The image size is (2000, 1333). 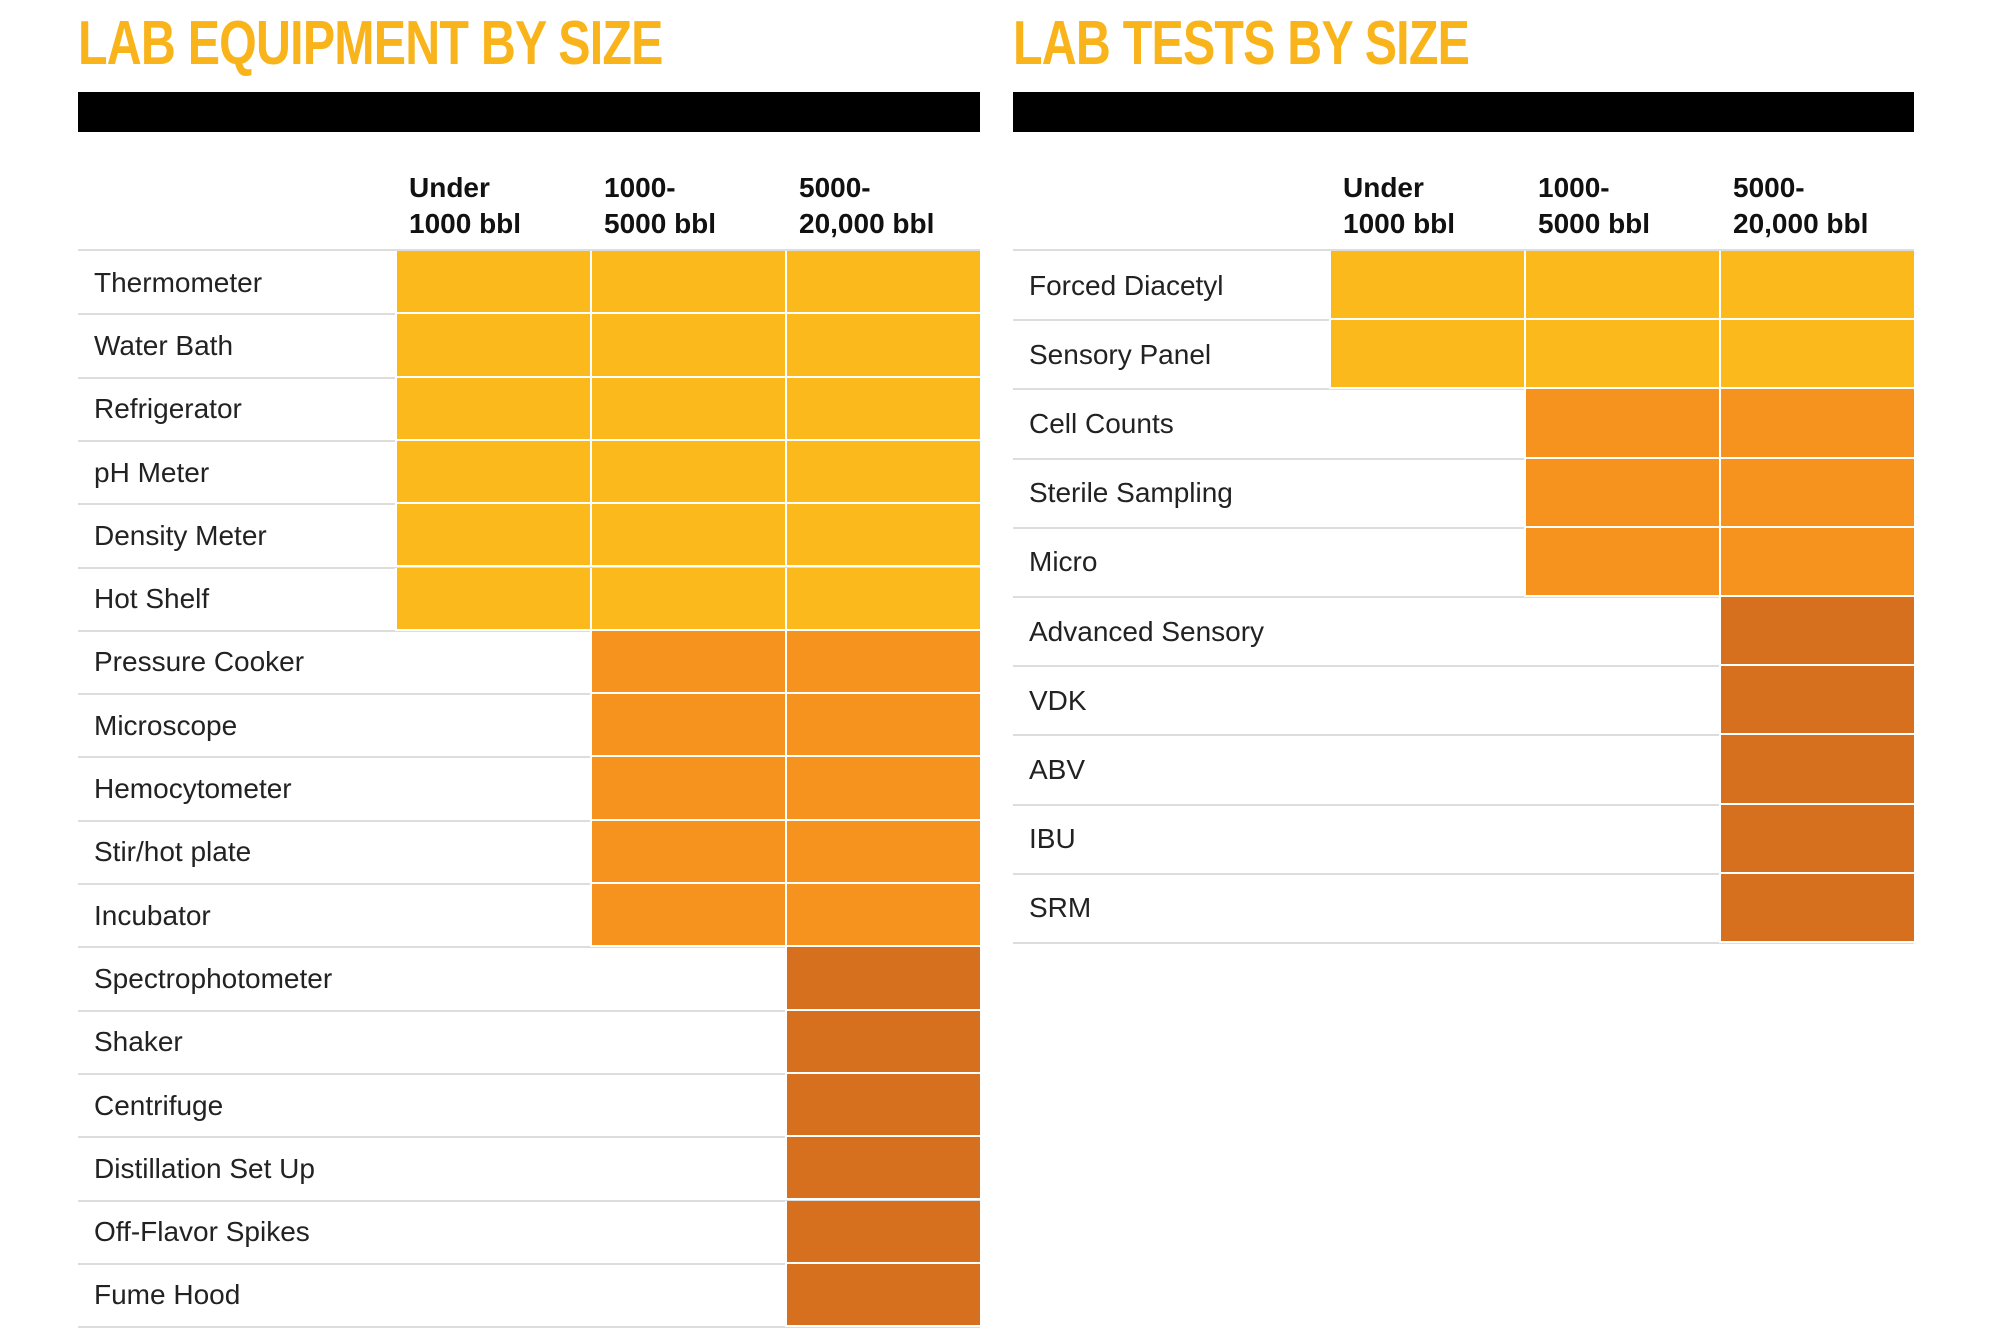 I want to click on row-label: pH Meter, so click(x=152, y=472).